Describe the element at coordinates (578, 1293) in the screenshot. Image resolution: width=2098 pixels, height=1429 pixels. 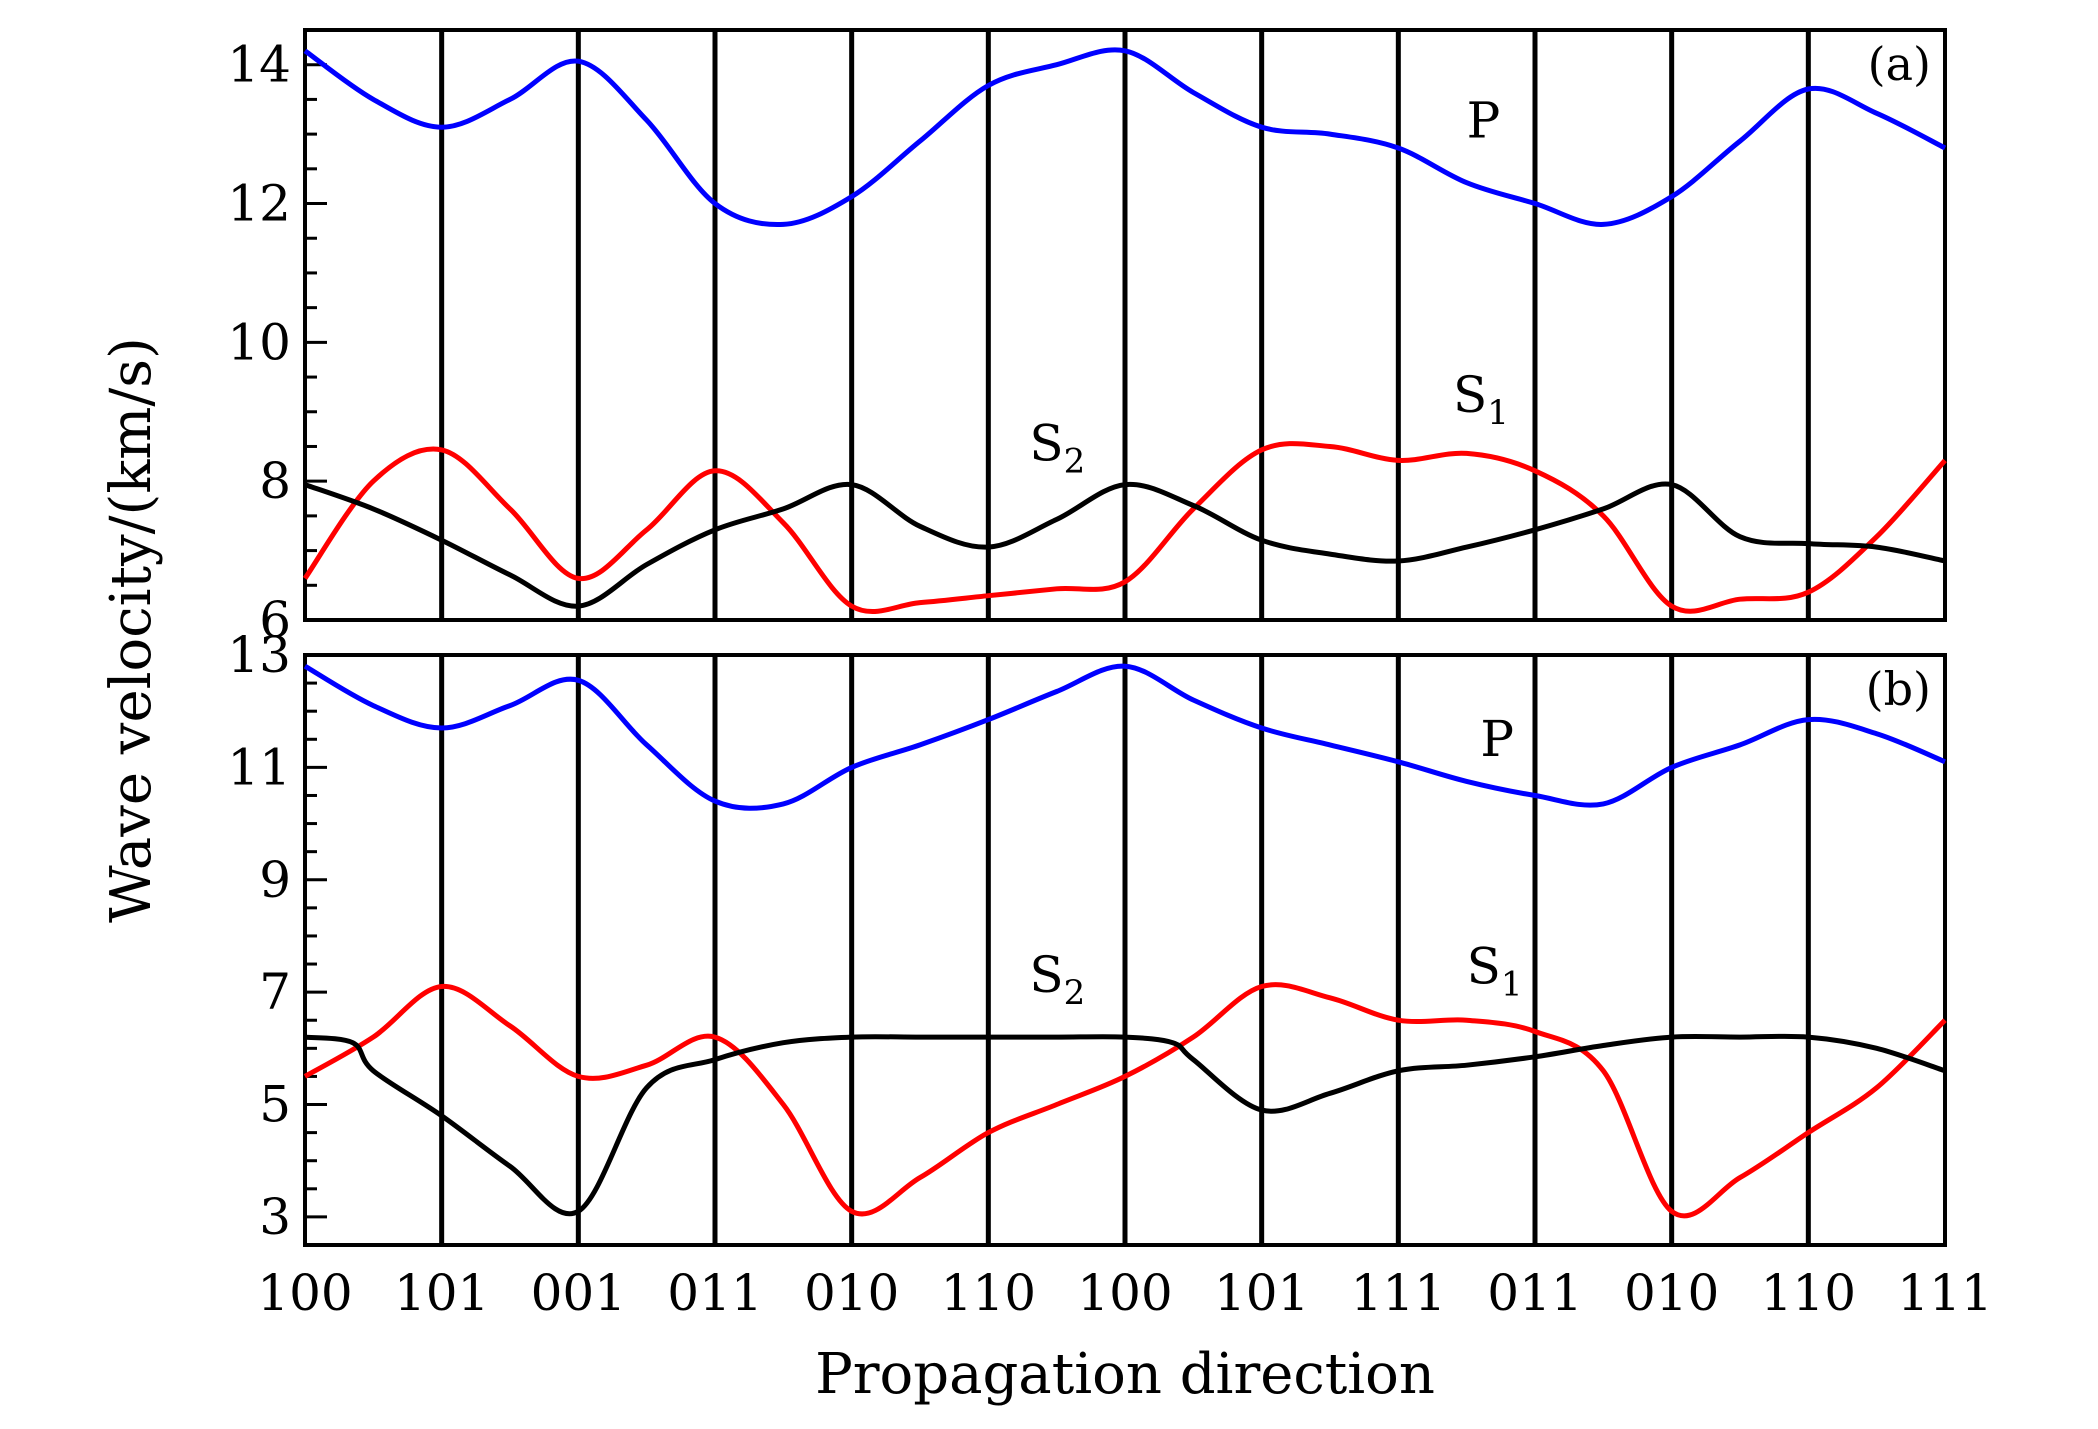
I see `x-tick-label: 001` at that location.